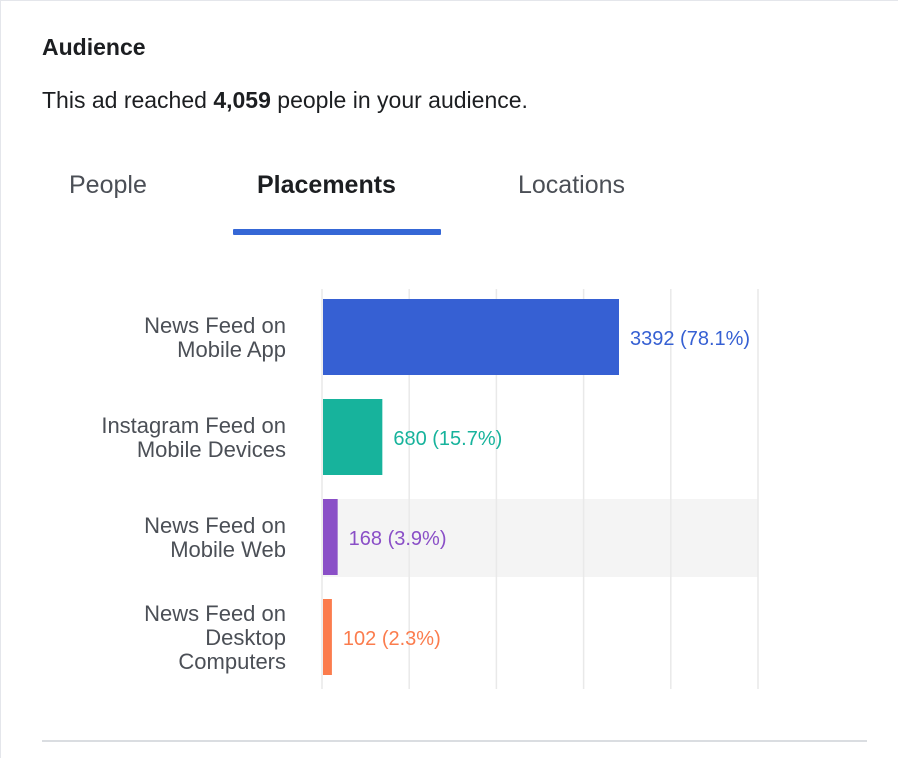 The image size is (900, 758). I want to click on summary-prefix: This ad reached, so click(124, 100).